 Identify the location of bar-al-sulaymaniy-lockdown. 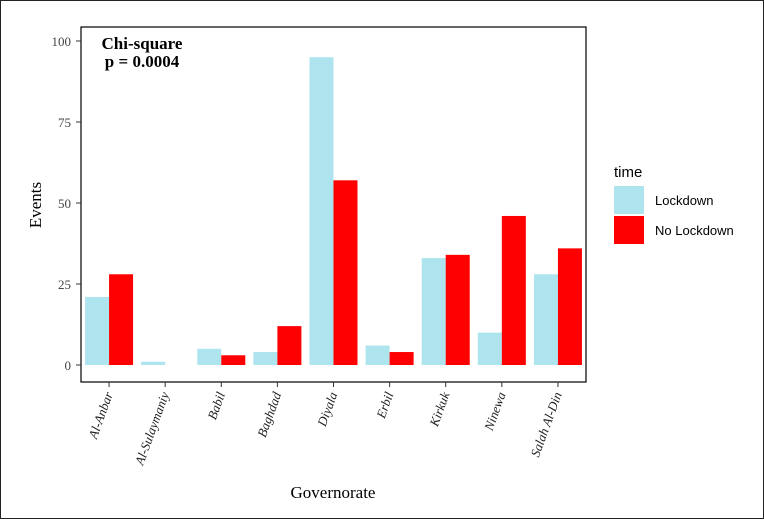
(153, 363).